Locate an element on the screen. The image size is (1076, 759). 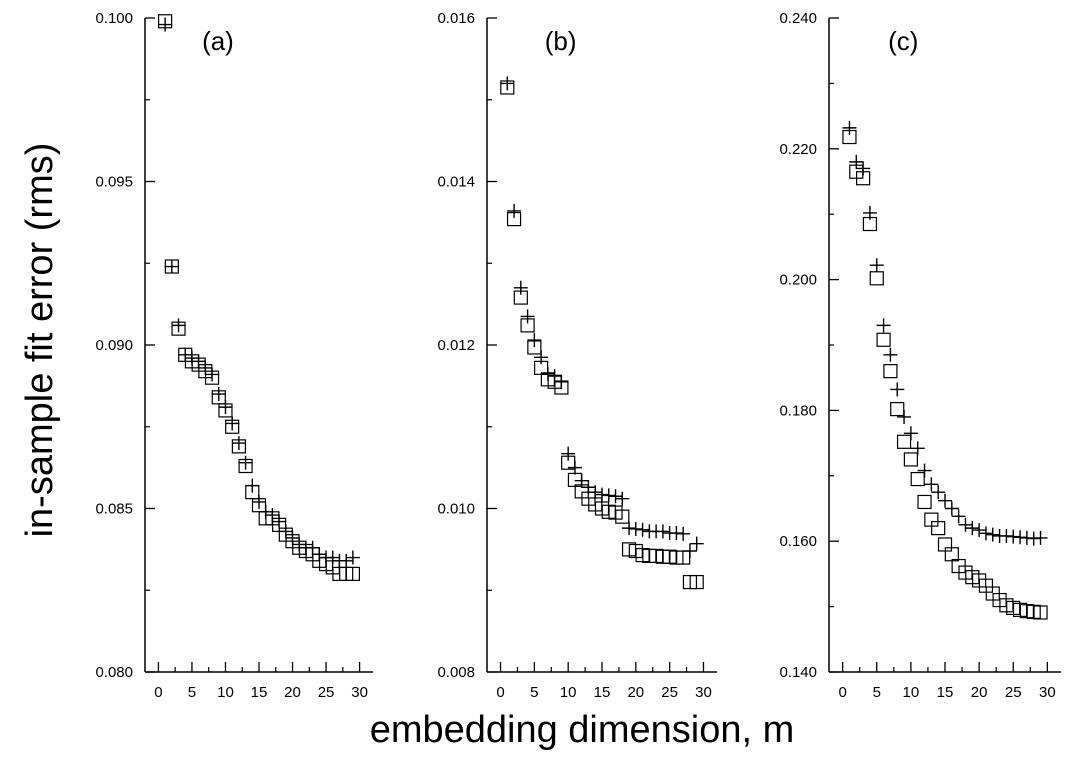
y-tick-label: 0.180 is located at coordinates (798, 410).